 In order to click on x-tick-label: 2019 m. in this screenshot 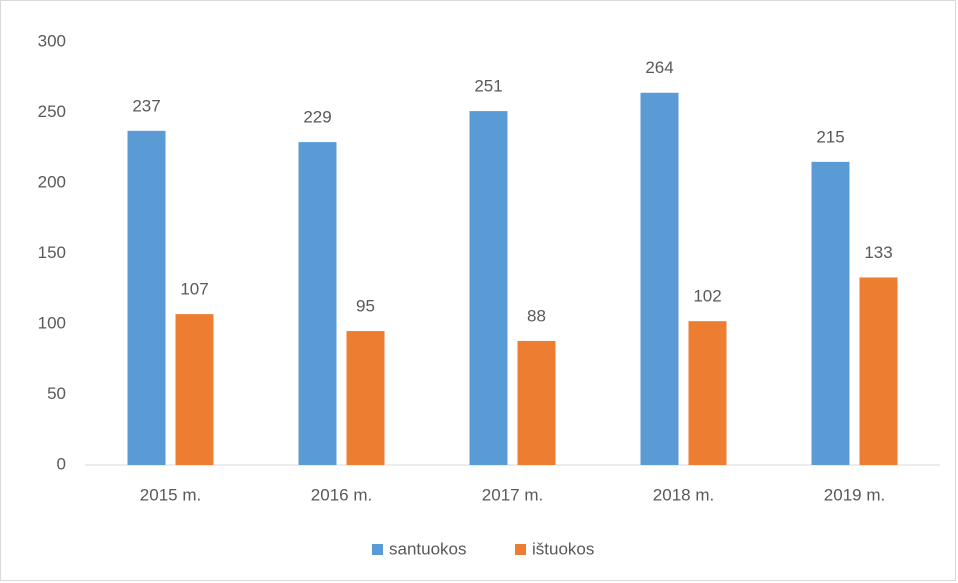, I will do `click(854, 494)`.